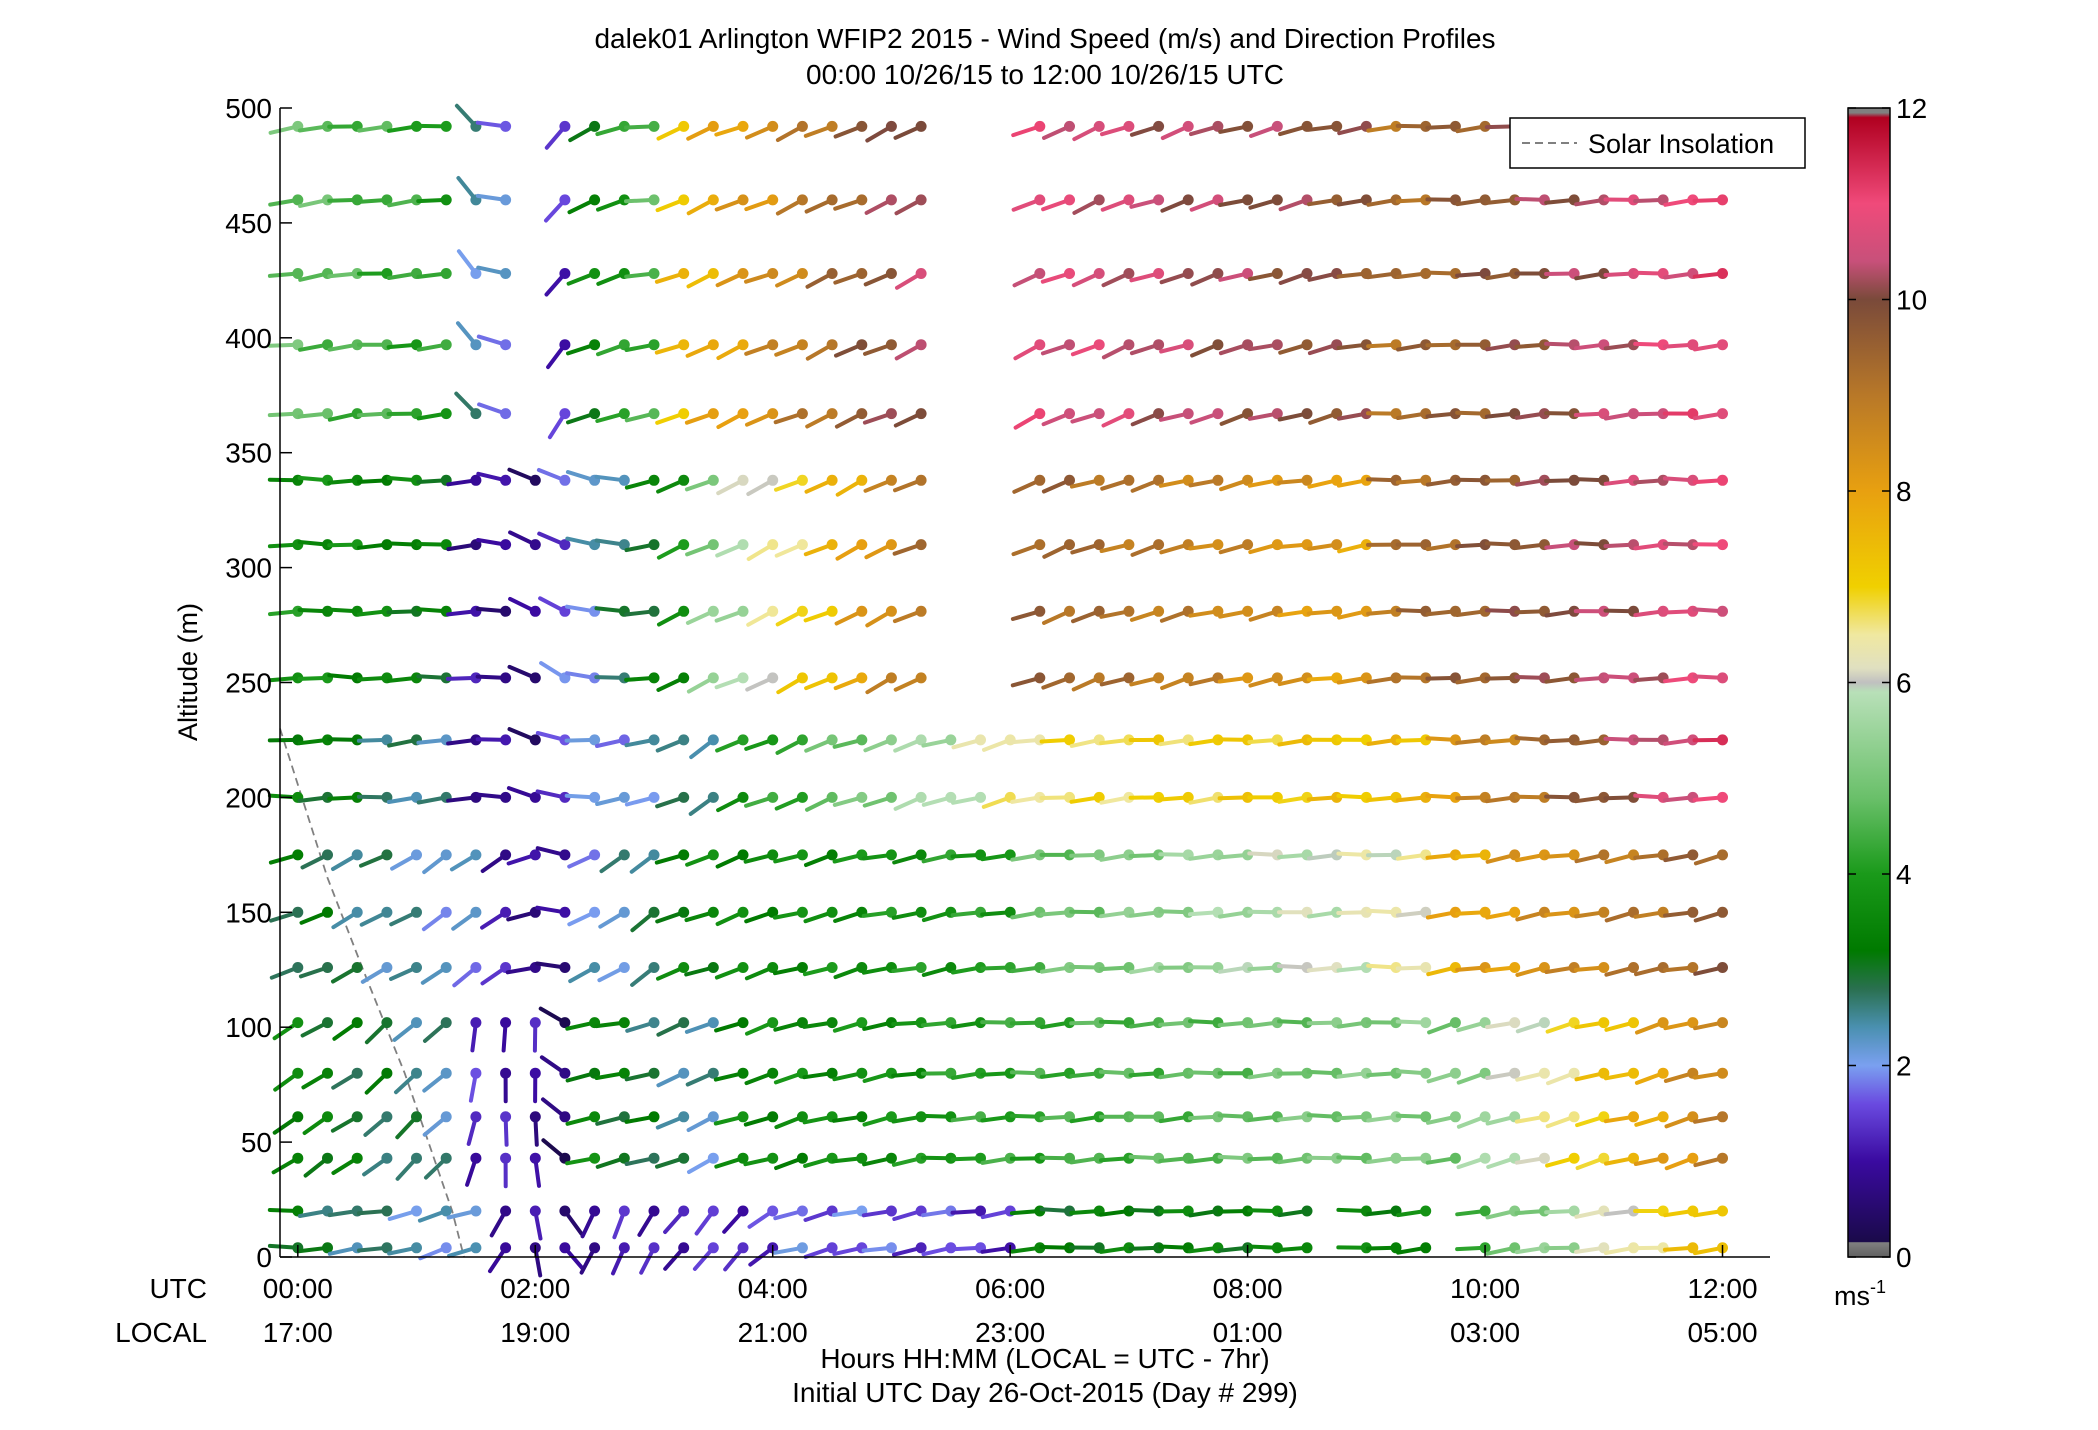 This screenshot has width=2098, height=1430. What do you see at coordinates (1904, 874) in the screenshot?
I see `colorbar-tick-label: 4` at bounding box center [1904, 874].